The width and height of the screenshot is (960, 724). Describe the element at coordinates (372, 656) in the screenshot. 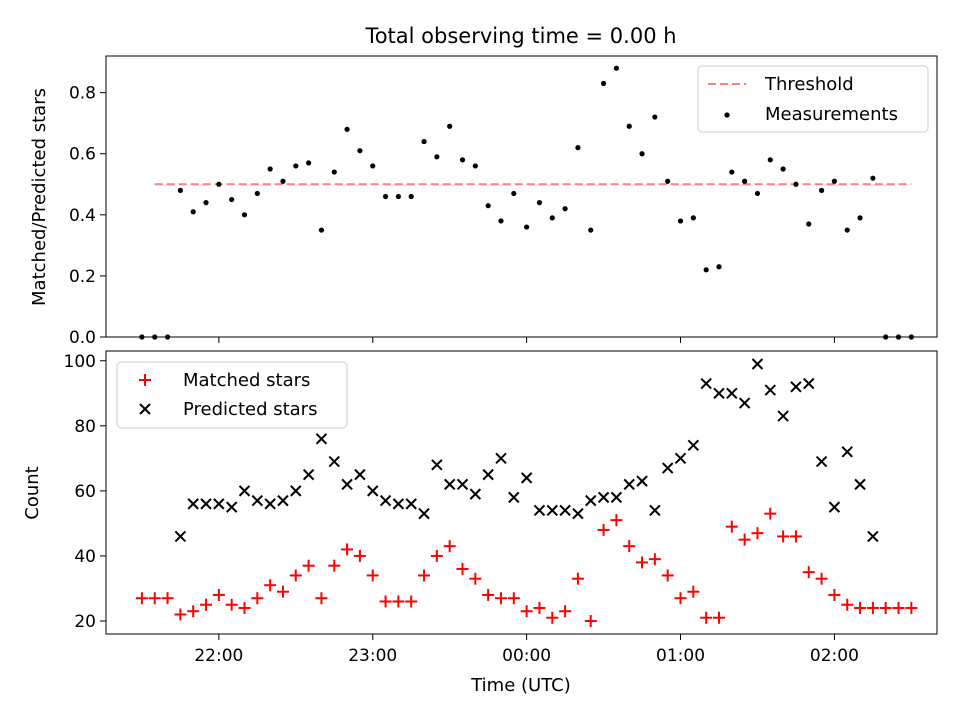

I see `x-tick-label: 23:00` at that location.